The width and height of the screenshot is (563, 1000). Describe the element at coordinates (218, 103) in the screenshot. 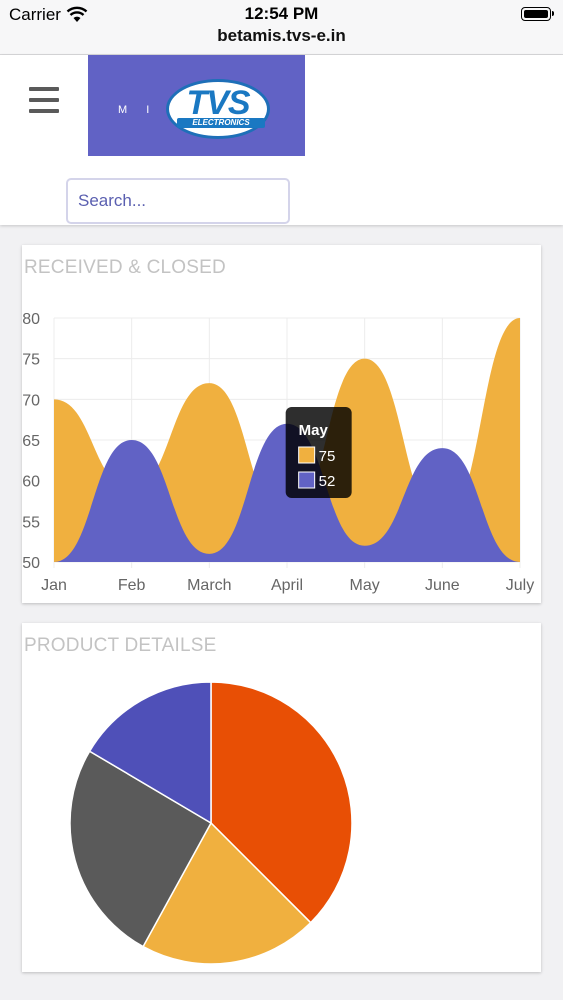

I see `logo-main-text: TVS` at that location.